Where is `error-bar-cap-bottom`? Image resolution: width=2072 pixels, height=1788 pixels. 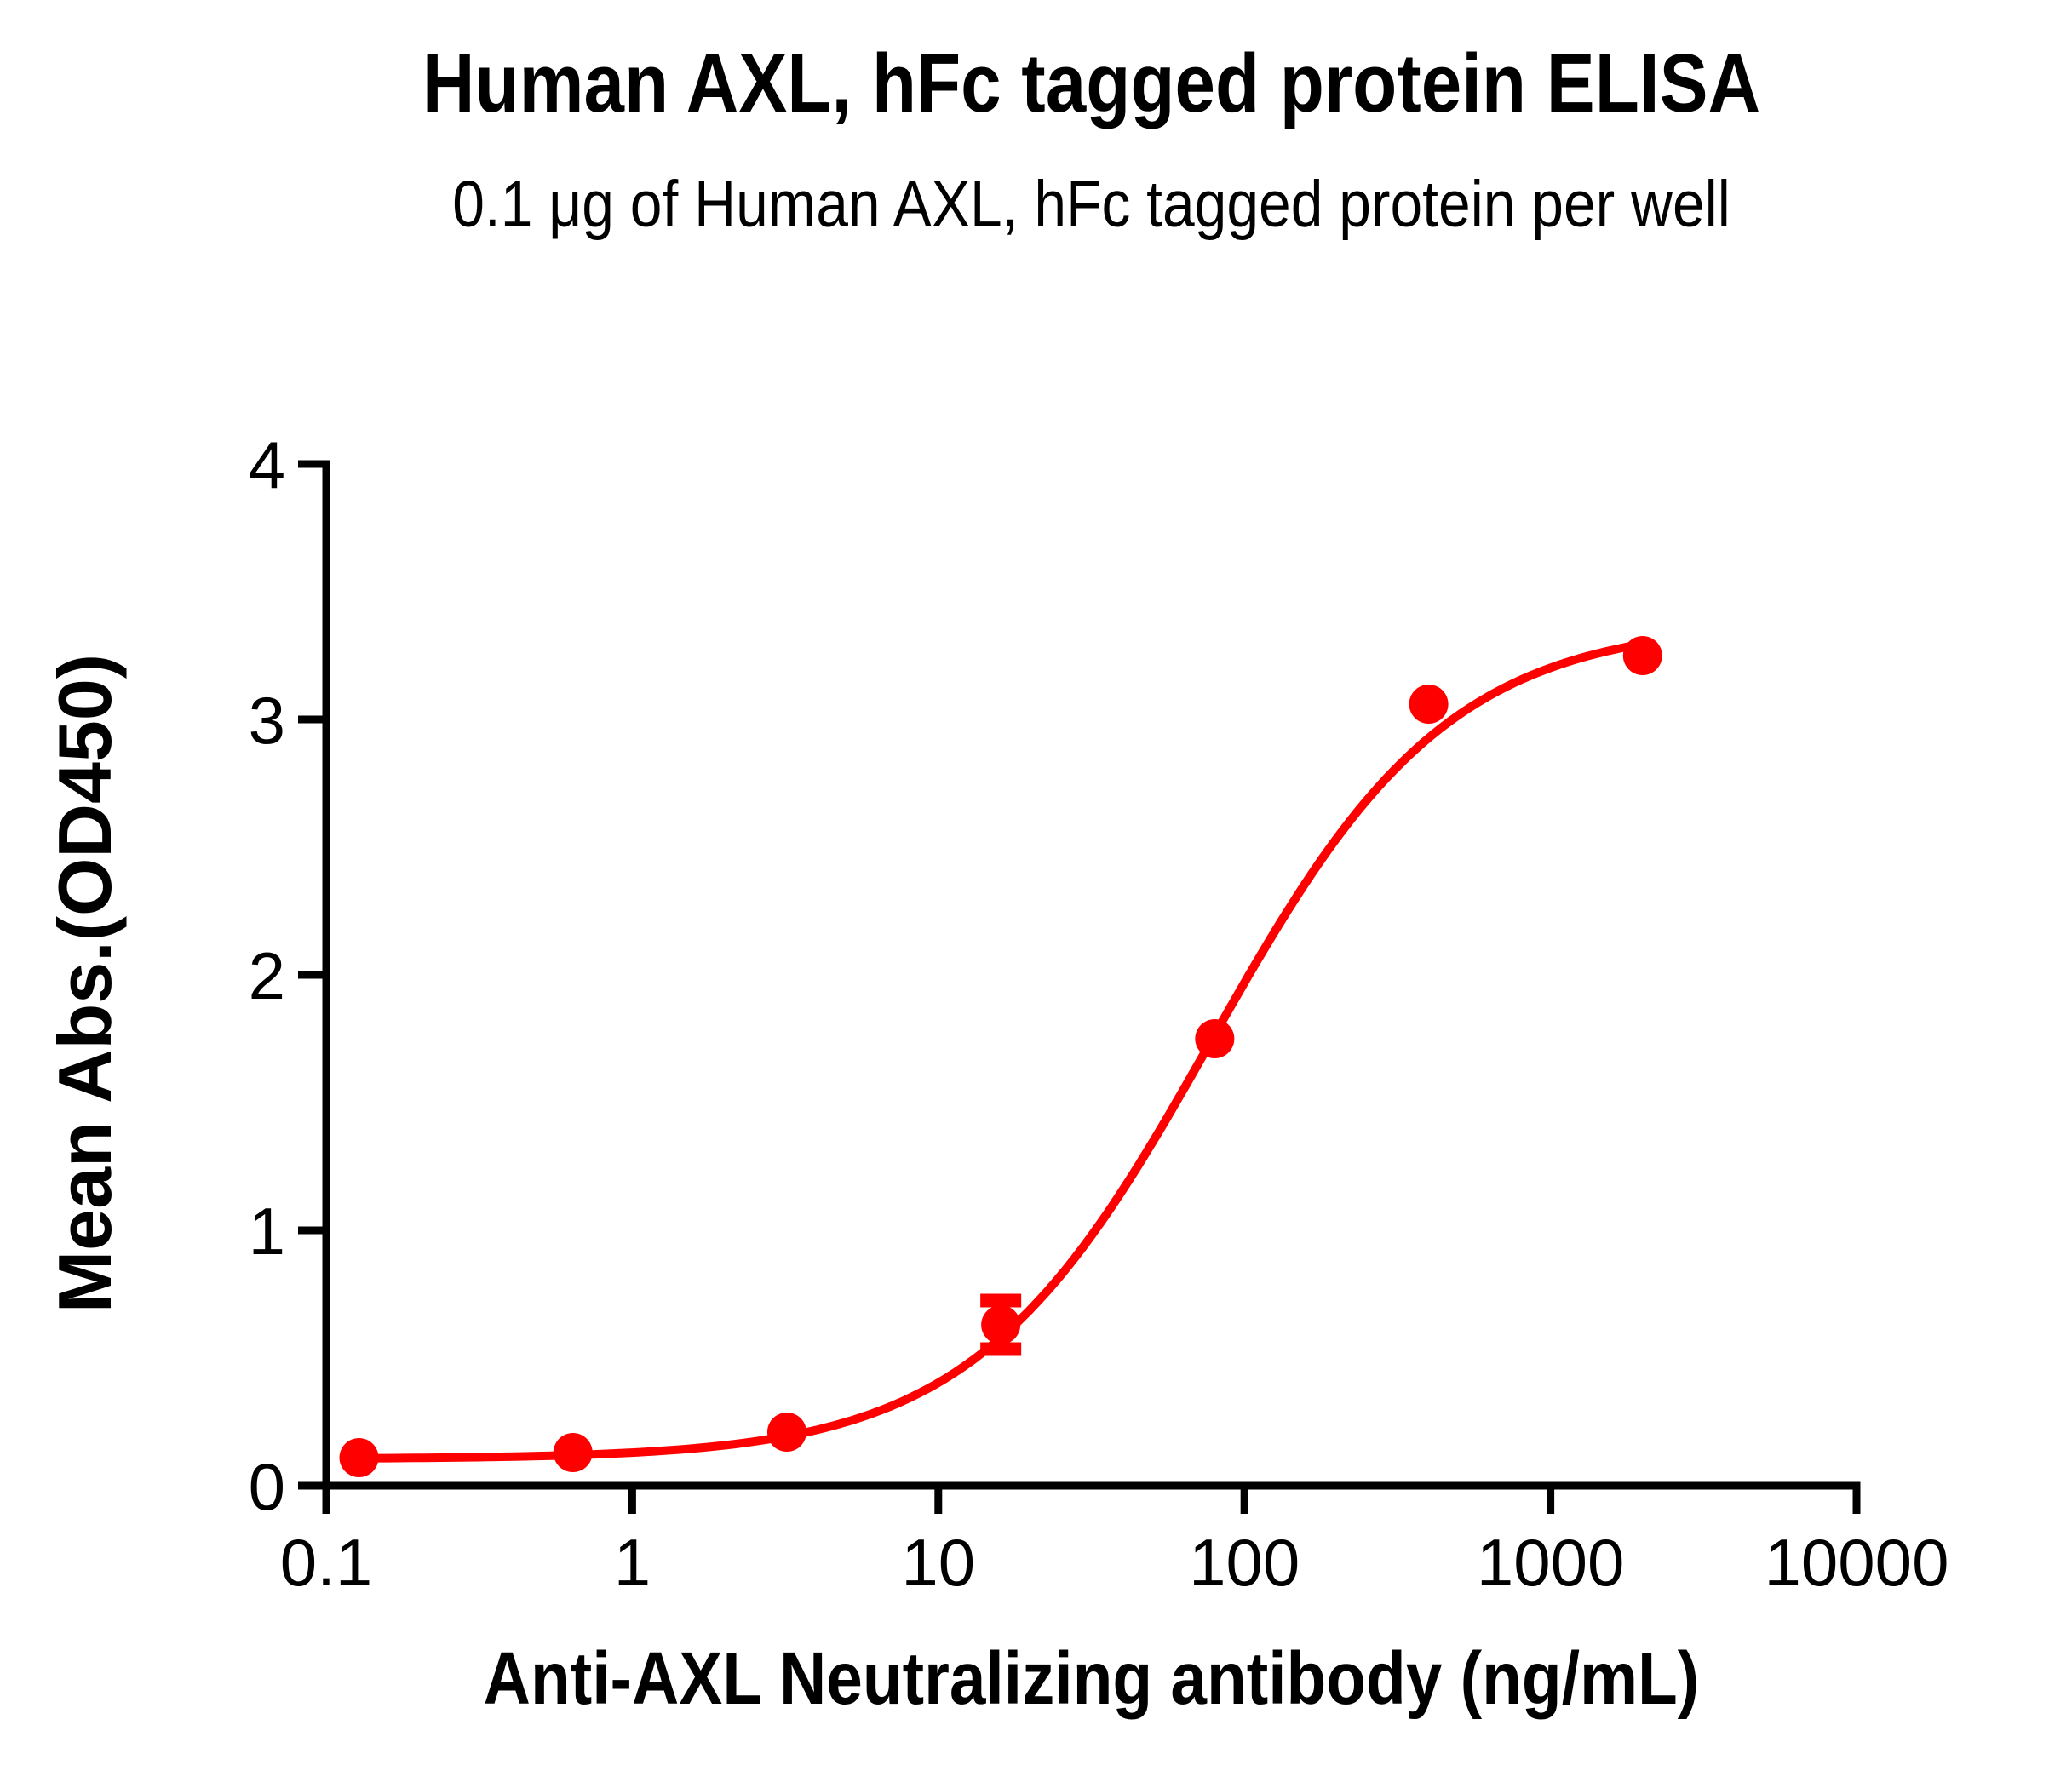 error-bar-cap-bottom is located at coordinates (1001, 1349).